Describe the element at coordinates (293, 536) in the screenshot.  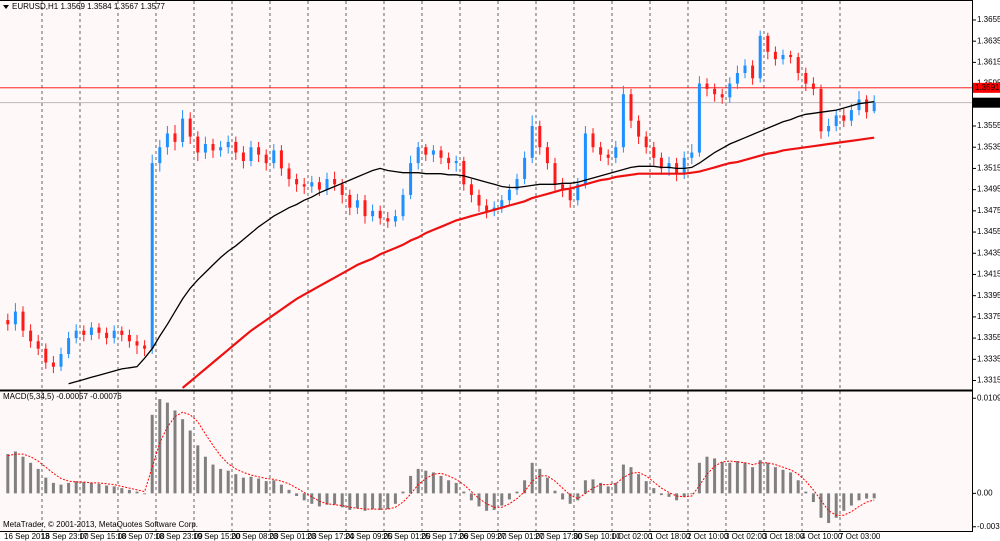
I see `x-tick-label: 23 Sep 01:00` at that location.